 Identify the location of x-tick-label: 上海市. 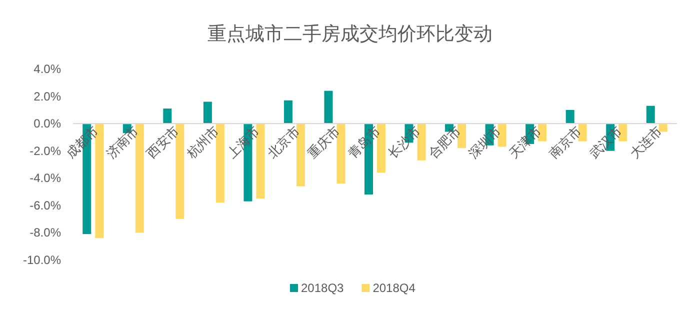
(243, 142).